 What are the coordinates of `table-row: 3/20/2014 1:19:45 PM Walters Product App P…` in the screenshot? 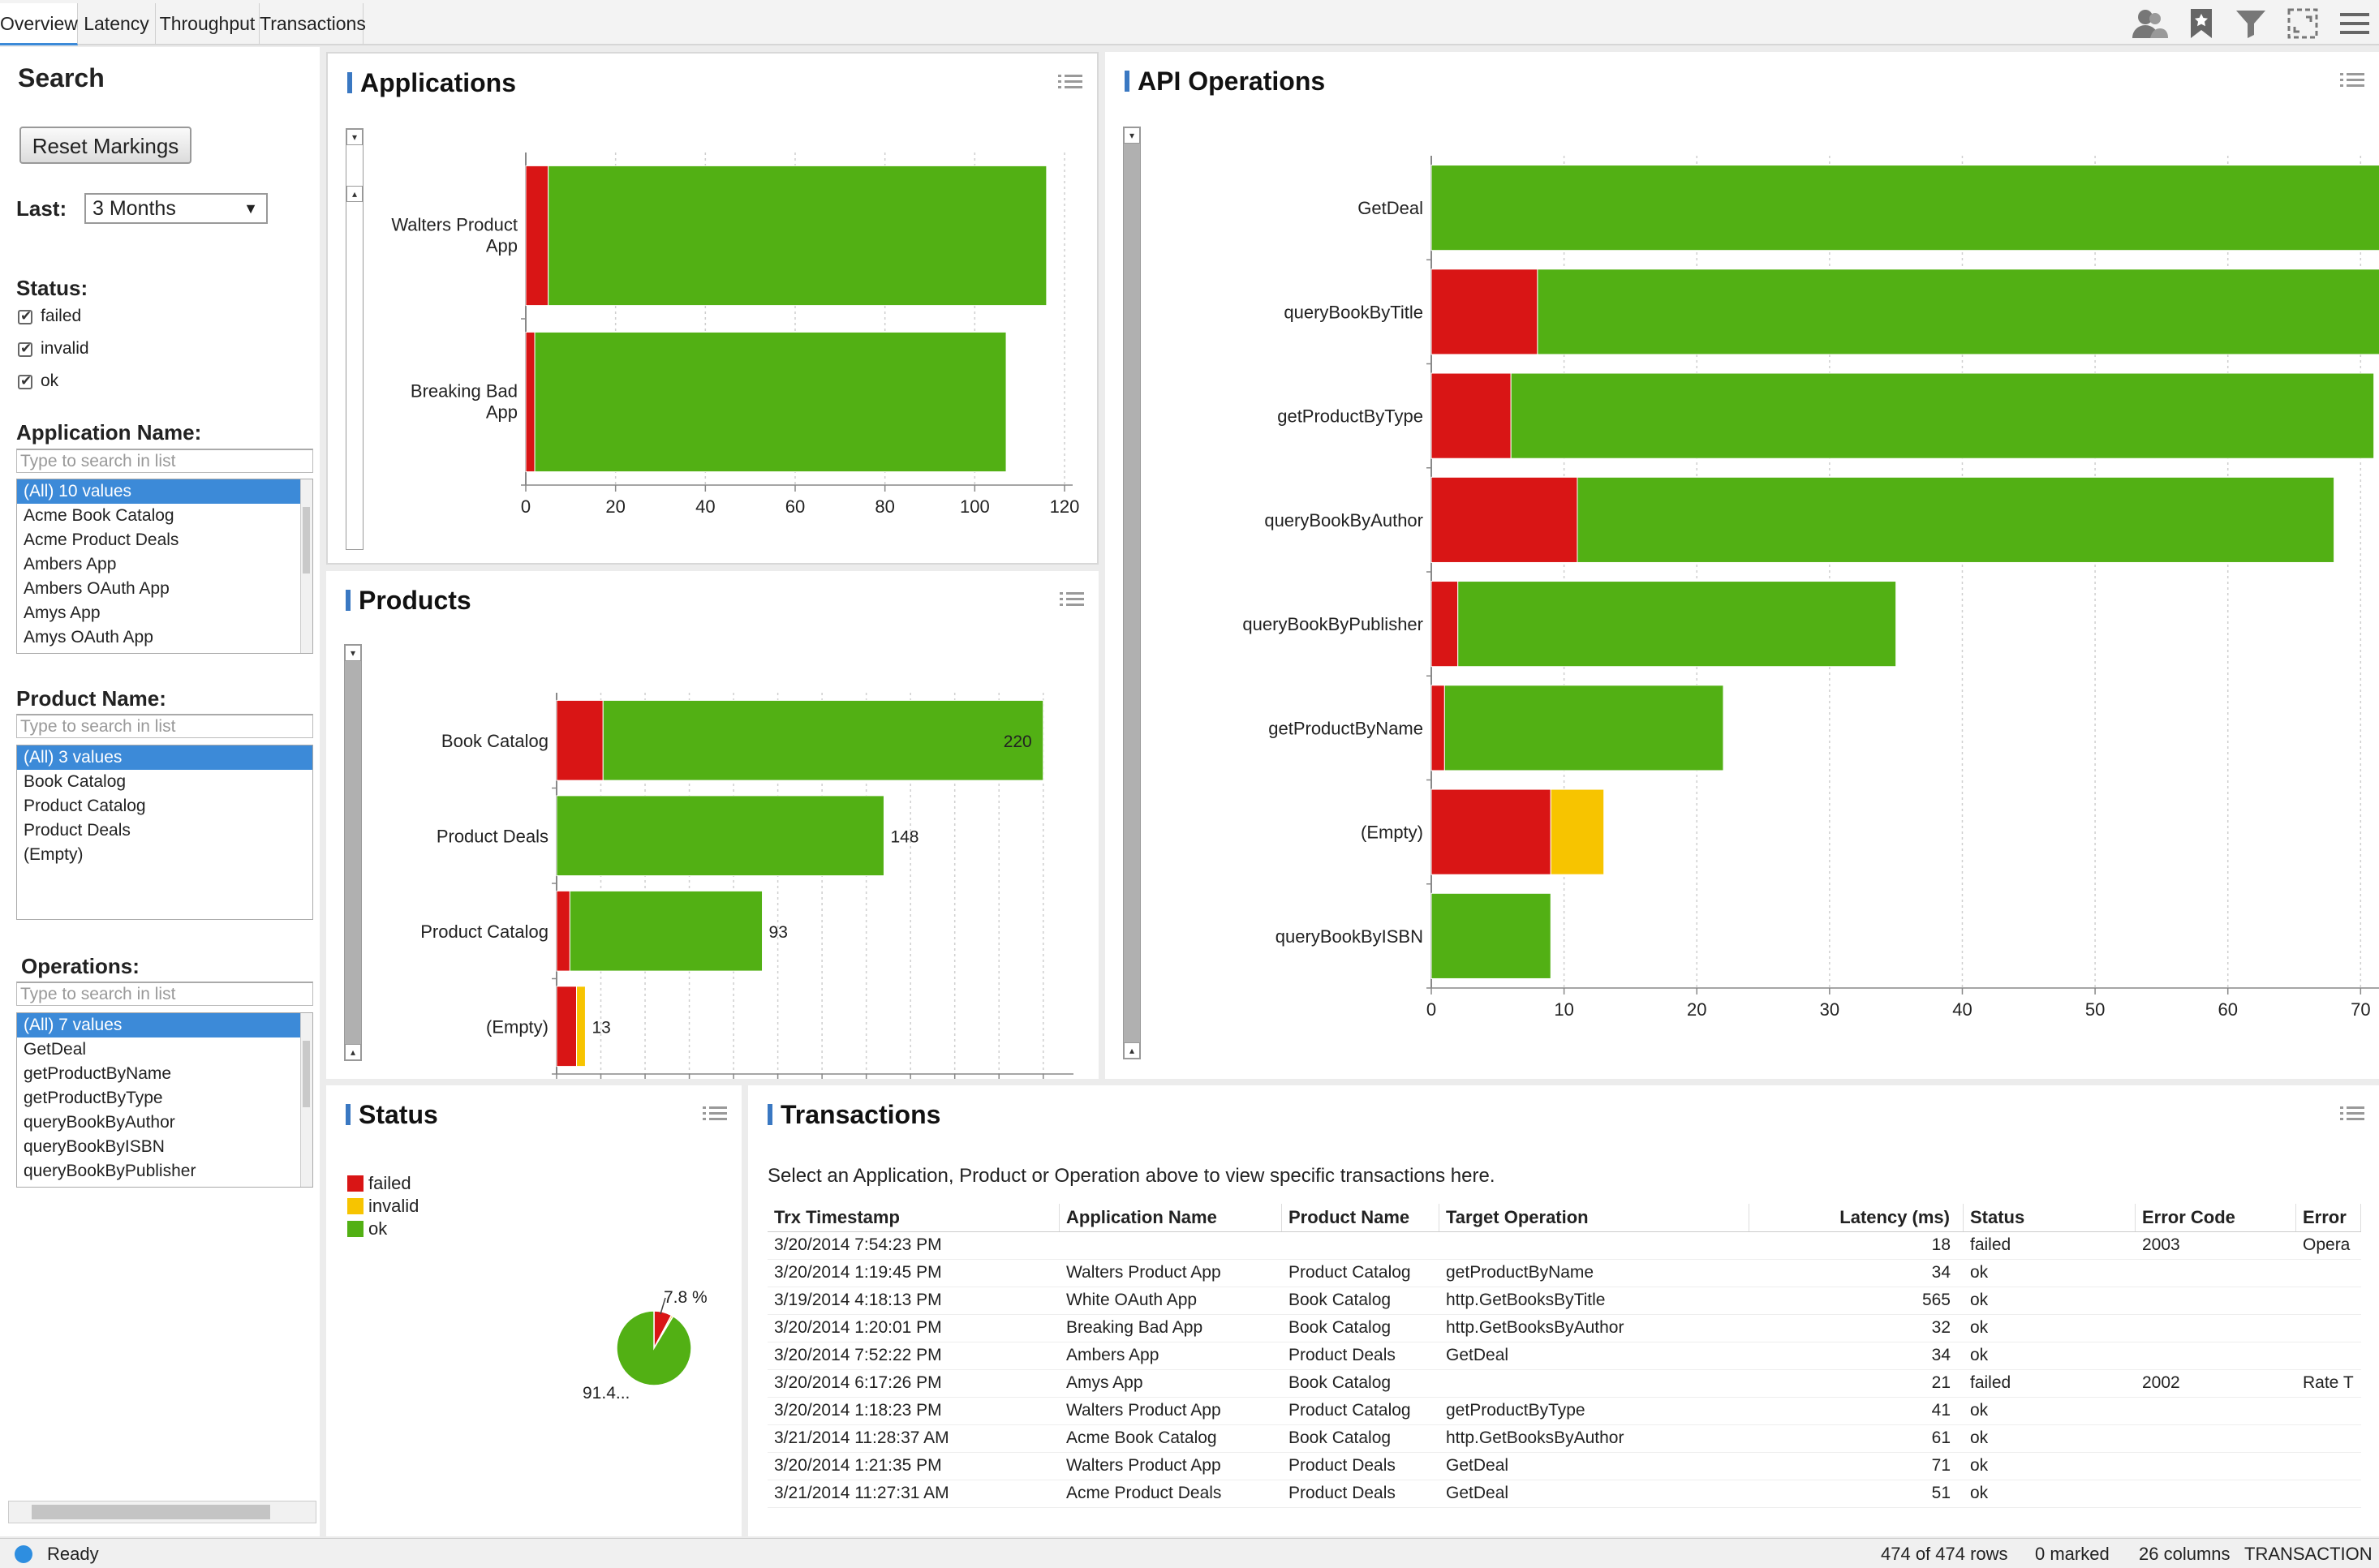 It's located at (1564, 1273).